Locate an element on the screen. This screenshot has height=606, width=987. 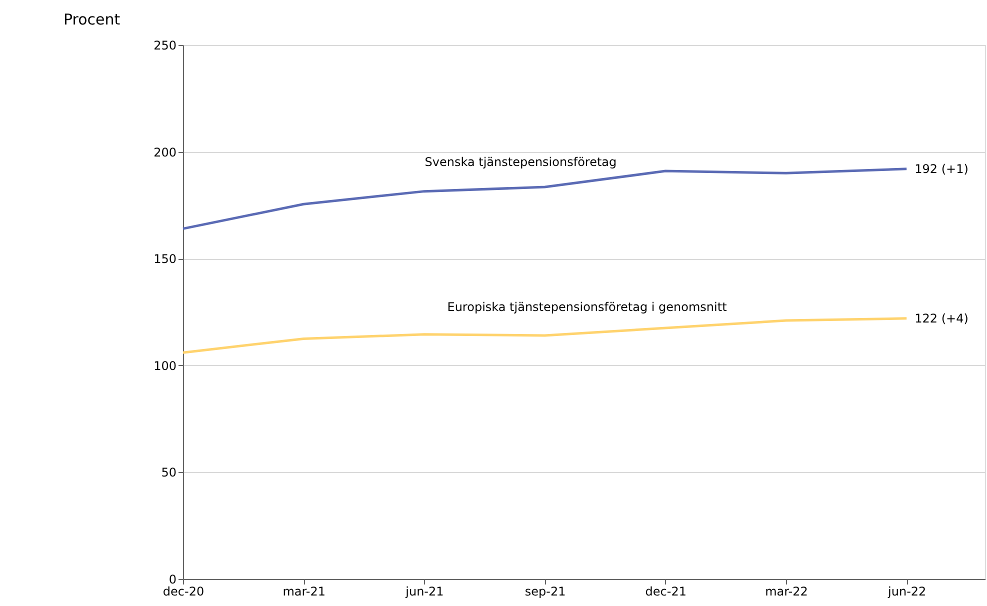
annotation: 122 (+4) is located at coordinates (941, 318).